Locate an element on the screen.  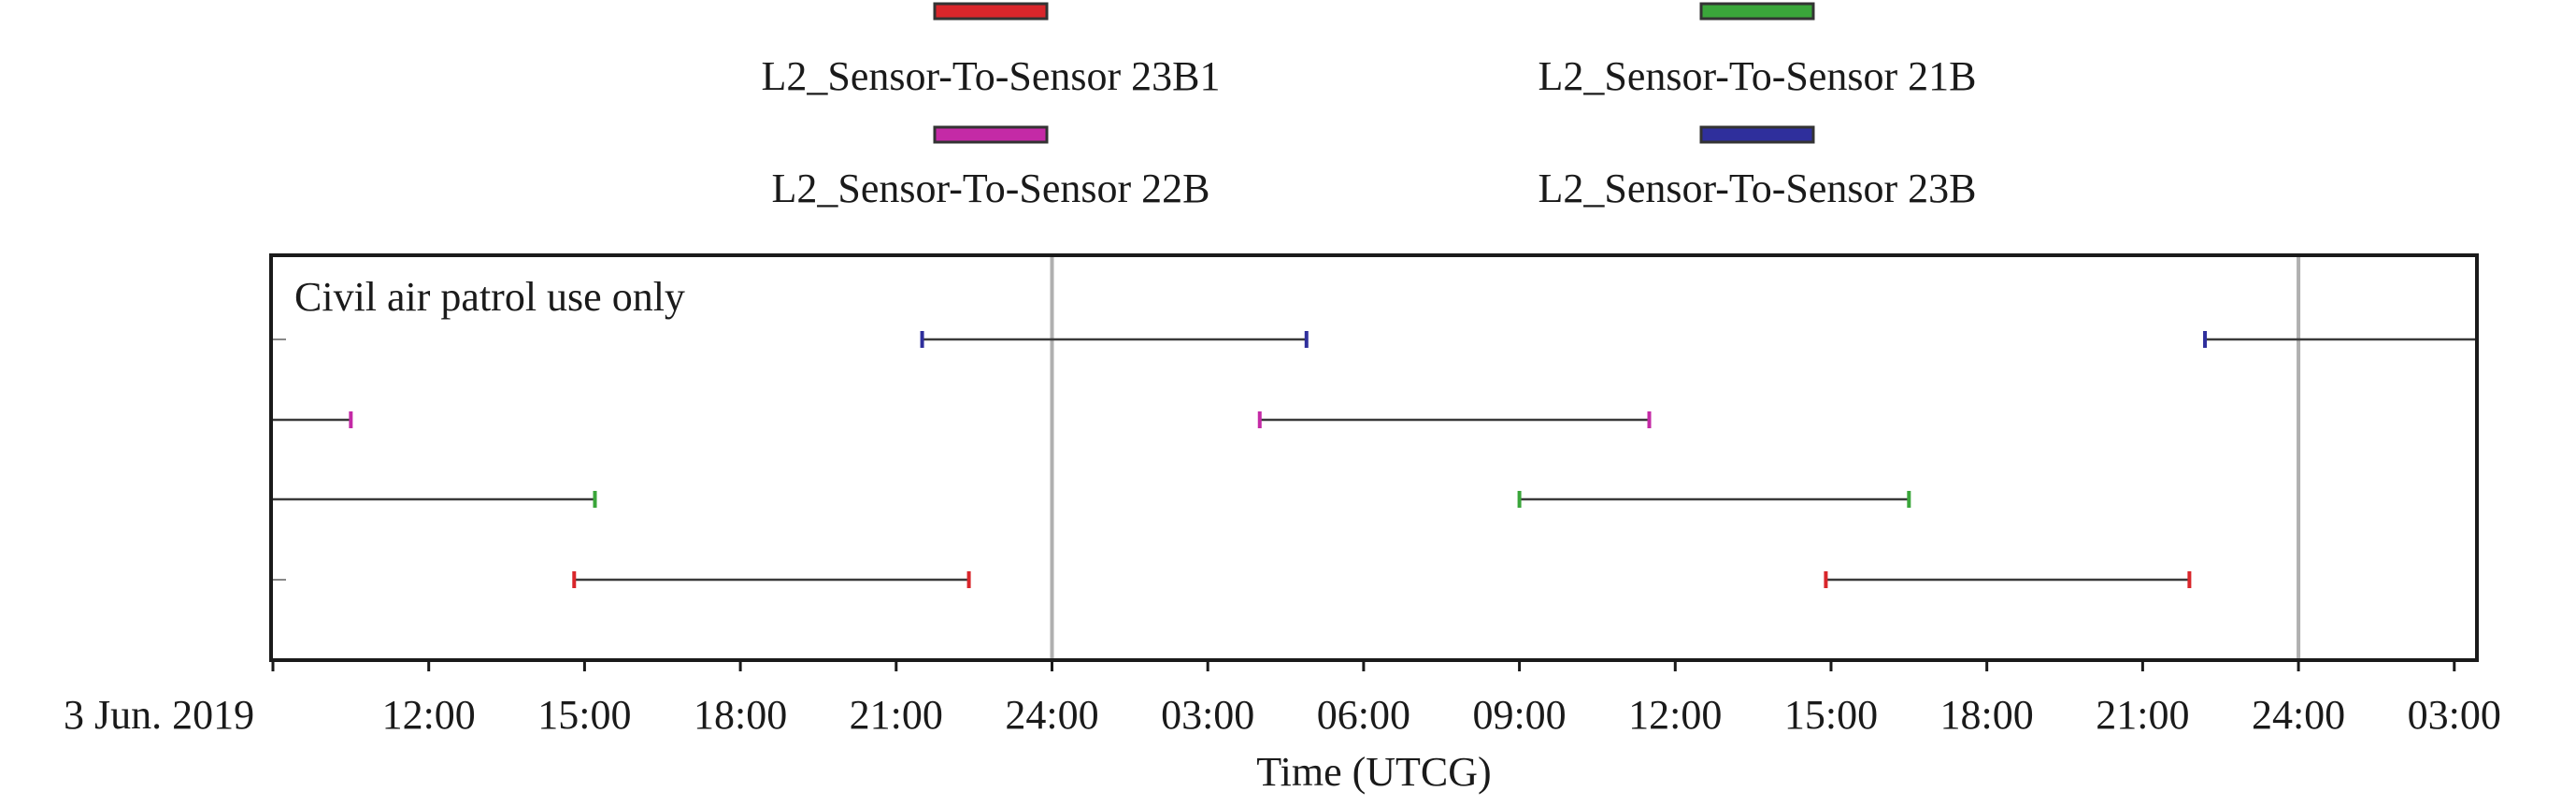
legend-label: L2_Sensor-To-Sensor 21B is located at coordinates (1757, 76).